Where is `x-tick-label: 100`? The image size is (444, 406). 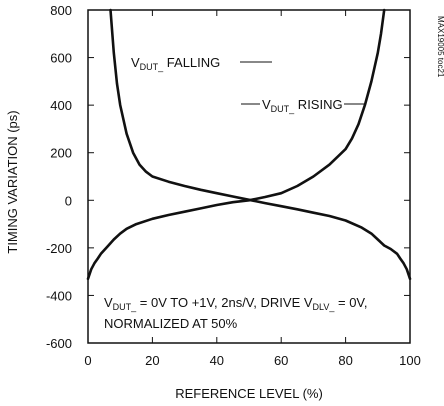 x-tick-label: 100 is located at coordinates (410, 360).